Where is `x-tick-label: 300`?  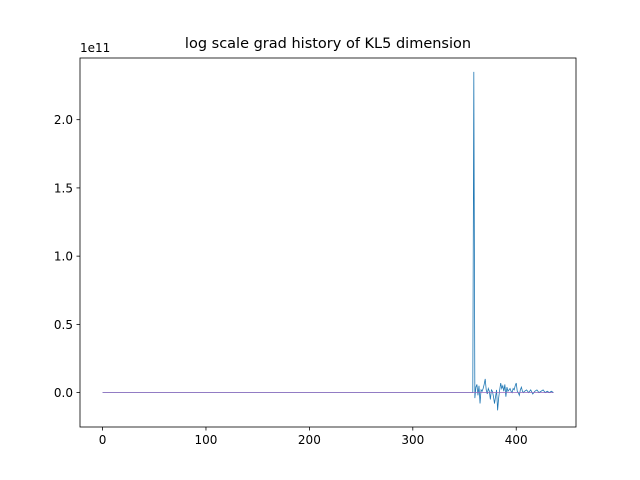
x-tick-label: 300 is located at coordinates (412, 440).